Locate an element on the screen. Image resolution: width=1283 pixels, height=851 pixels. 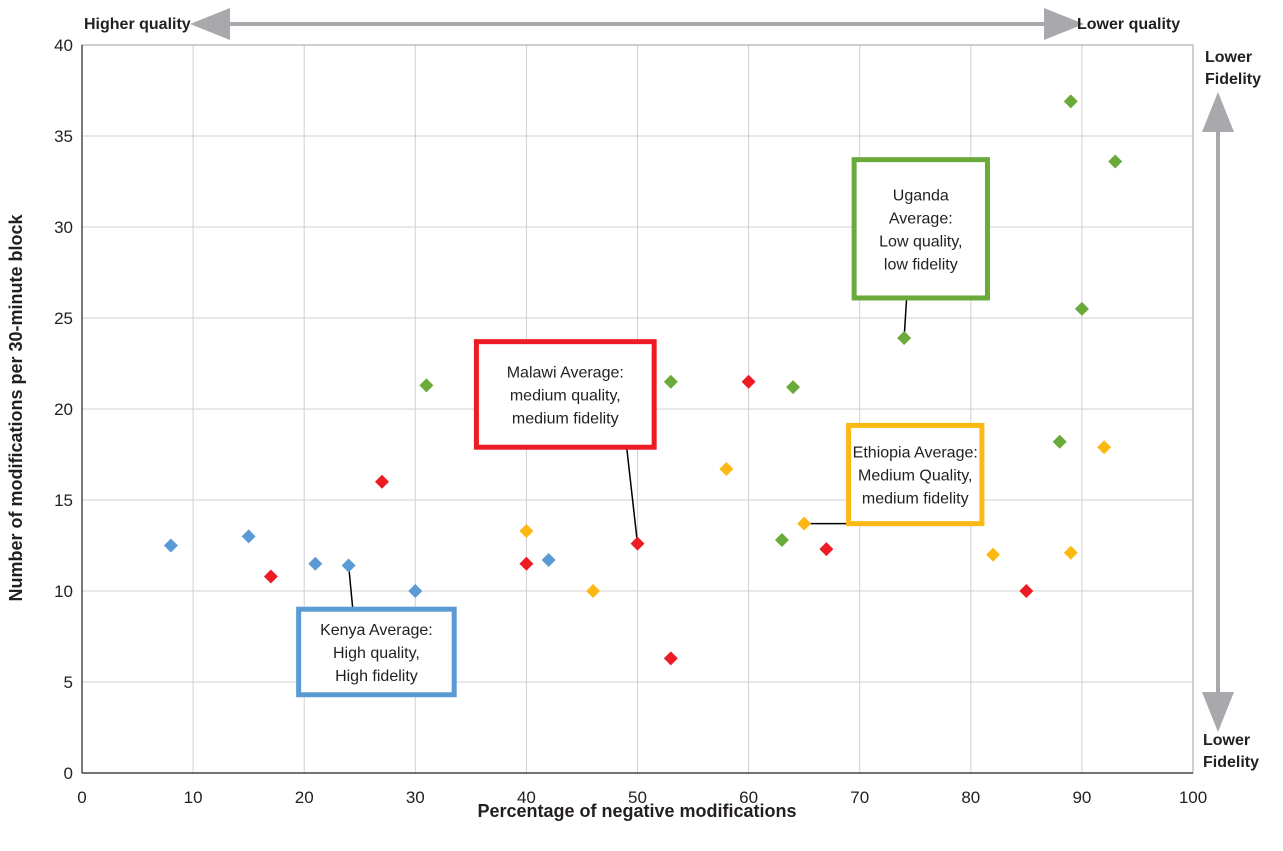
y-tick-label: 40 is located at coordinates (63, 45).